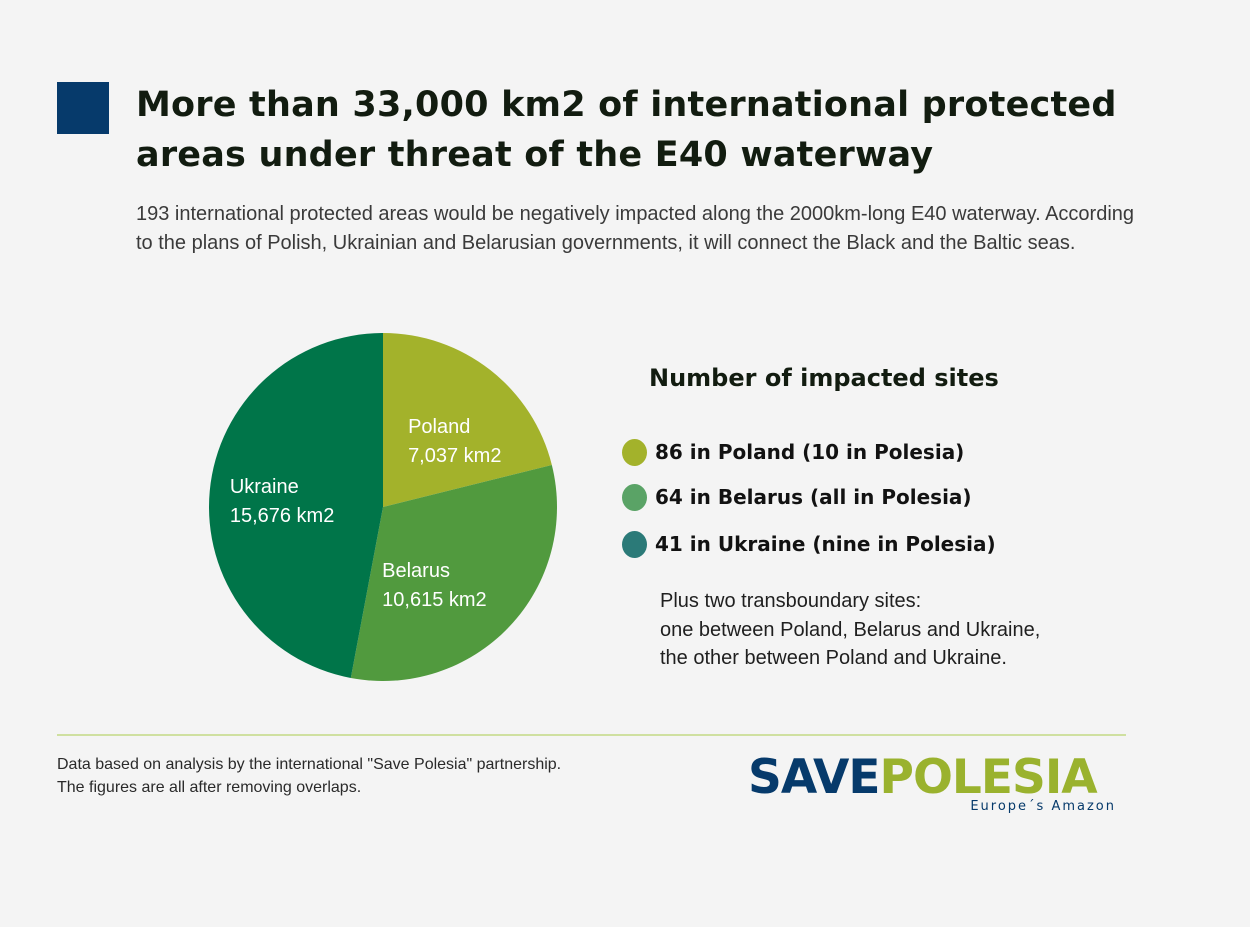 This screenshot has height=927, width=1250. Describe the element at coordinates (813, 497) in the screenshot. I see `legend-label-belarus: 64 in Belarus (all in Polesia)` at that location.